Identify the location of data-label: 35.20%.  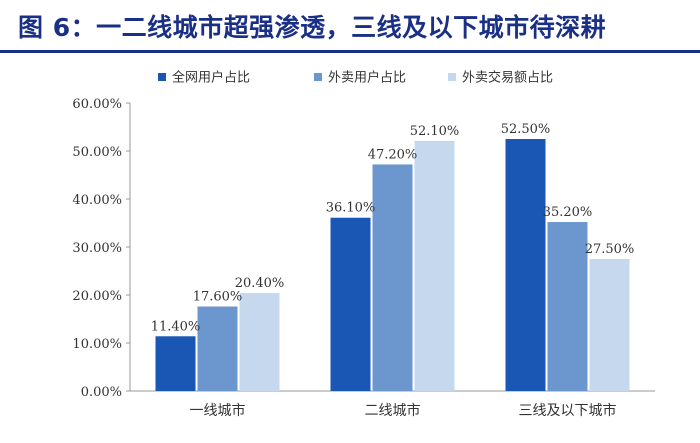
(568, 212).